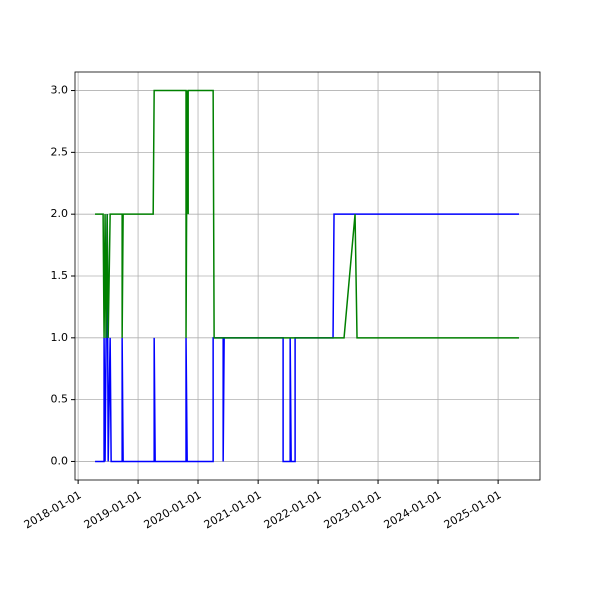 This screenshot has width=600, height=600. I want to click on y-tick-label: 1.0, so click(60, 337).